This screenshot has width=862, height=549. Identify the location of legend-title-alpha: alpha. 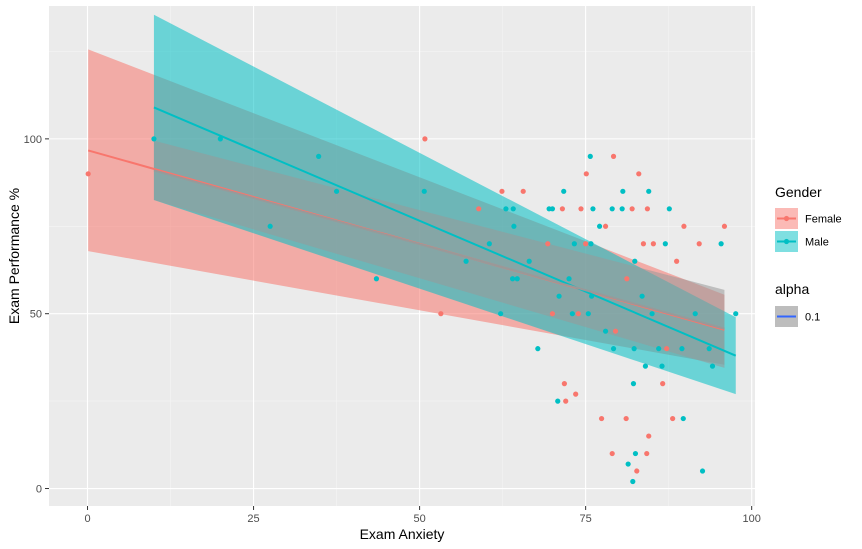
(792, 289).